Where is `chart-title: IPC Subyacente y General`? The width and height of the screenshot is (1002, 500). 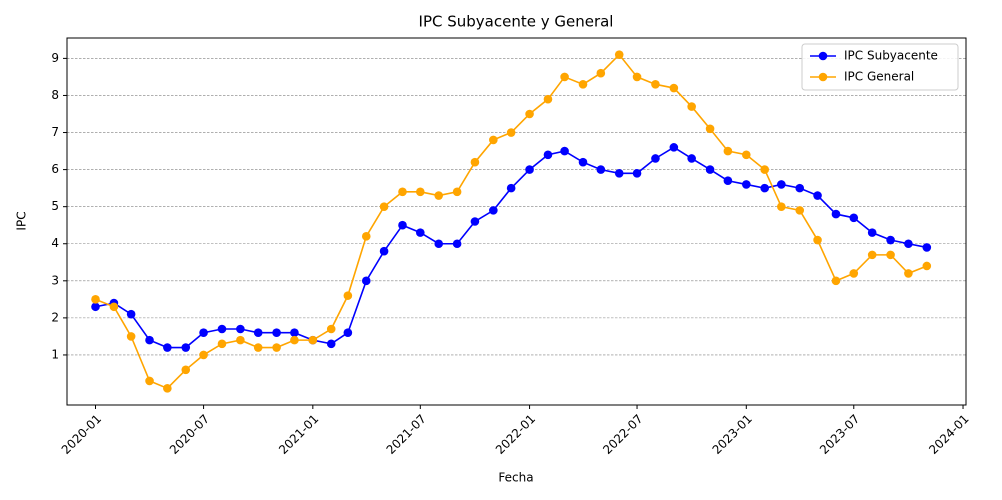
chart-title: IPC Subyacente y General is located at coordinates (516, 22).